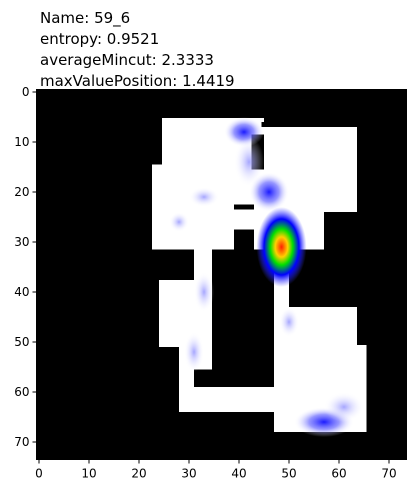 The width and height of the screenshot is (416, 492). I want to click on x-tick-label: 0, so click(39, 474).